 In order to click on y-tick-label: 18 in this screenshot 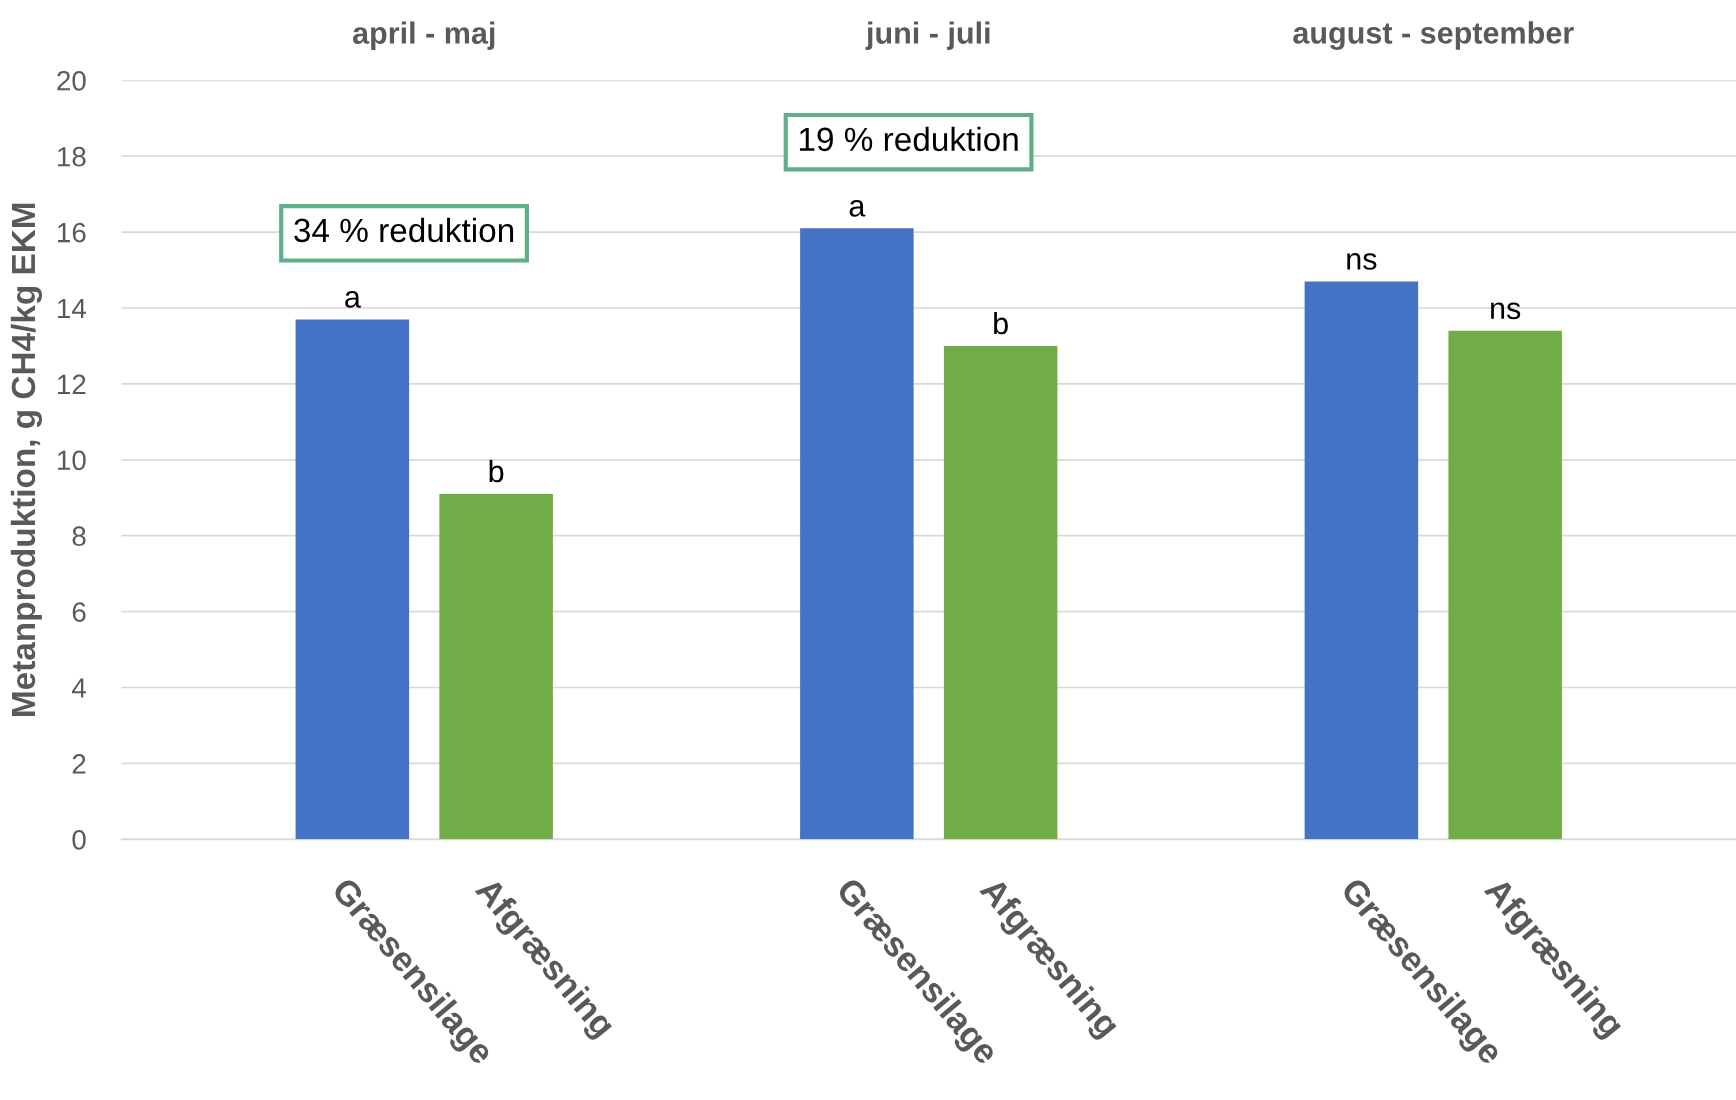, I will do `click(72, 156)`.